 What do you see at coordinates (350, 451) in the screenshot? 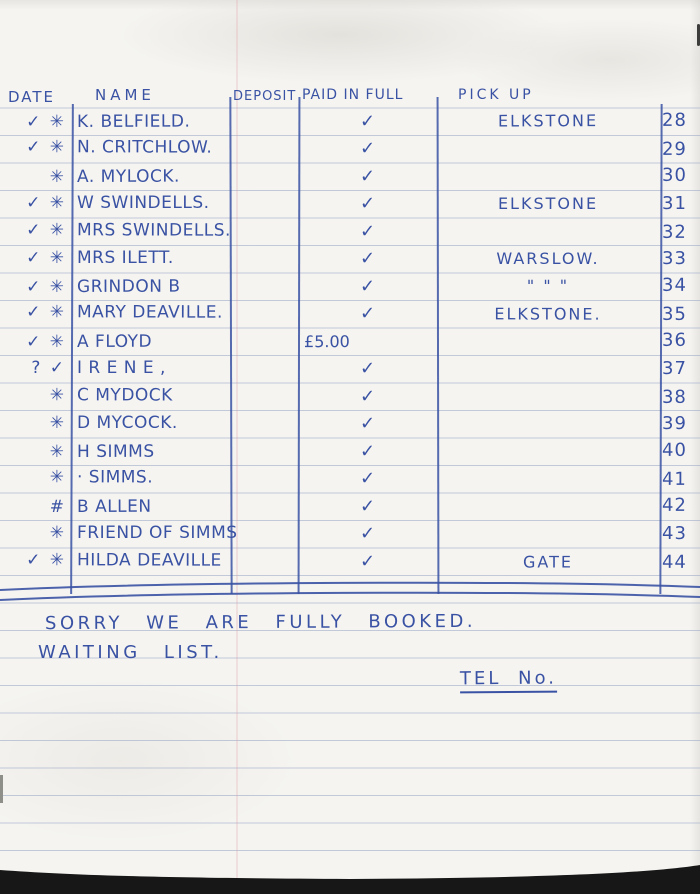
I see `table-row: ✳ H SIMMS ✓ 40` at bounding box center [350, 451].